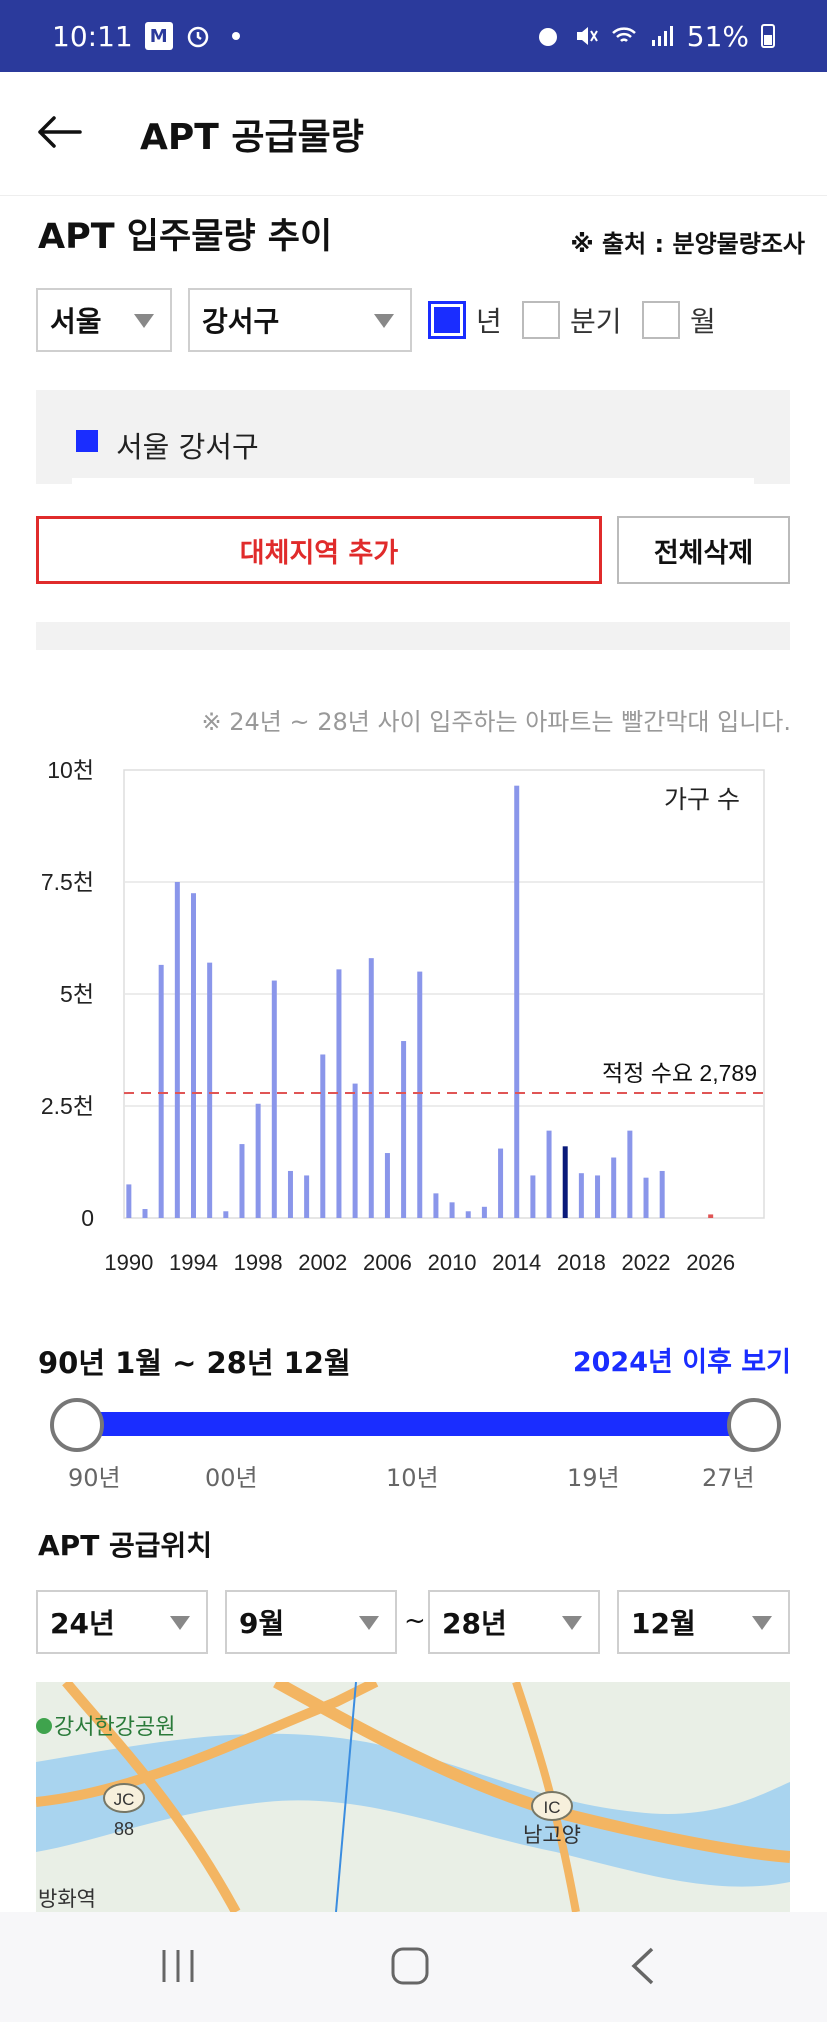  I want to click on from-month-select: 9월, so click(311, 1622).